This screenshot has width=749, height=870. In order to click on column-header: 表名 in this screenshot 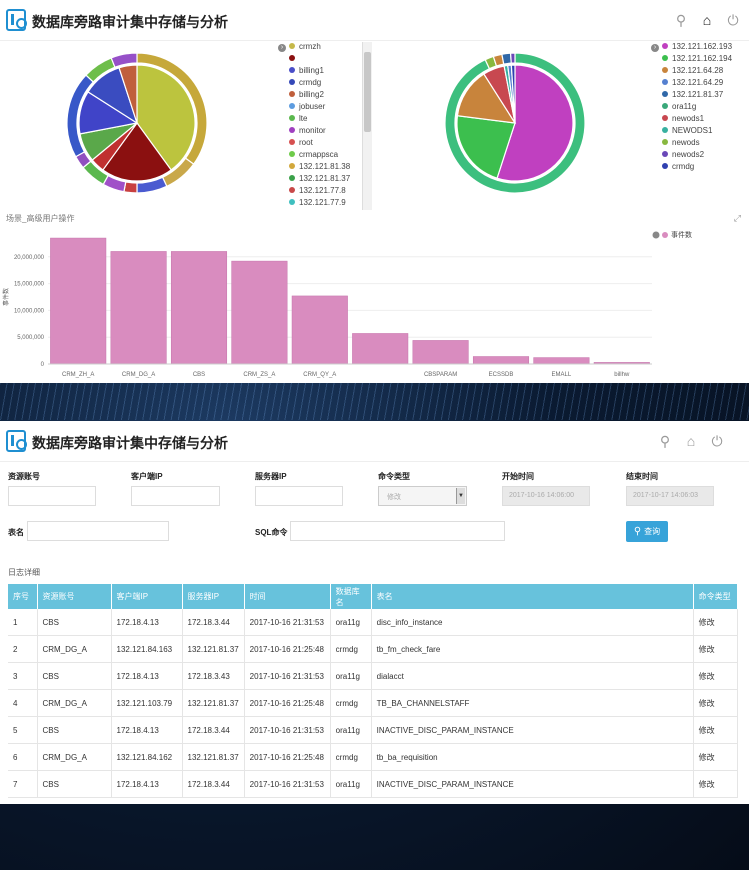, I will do `click(532, 596)`.